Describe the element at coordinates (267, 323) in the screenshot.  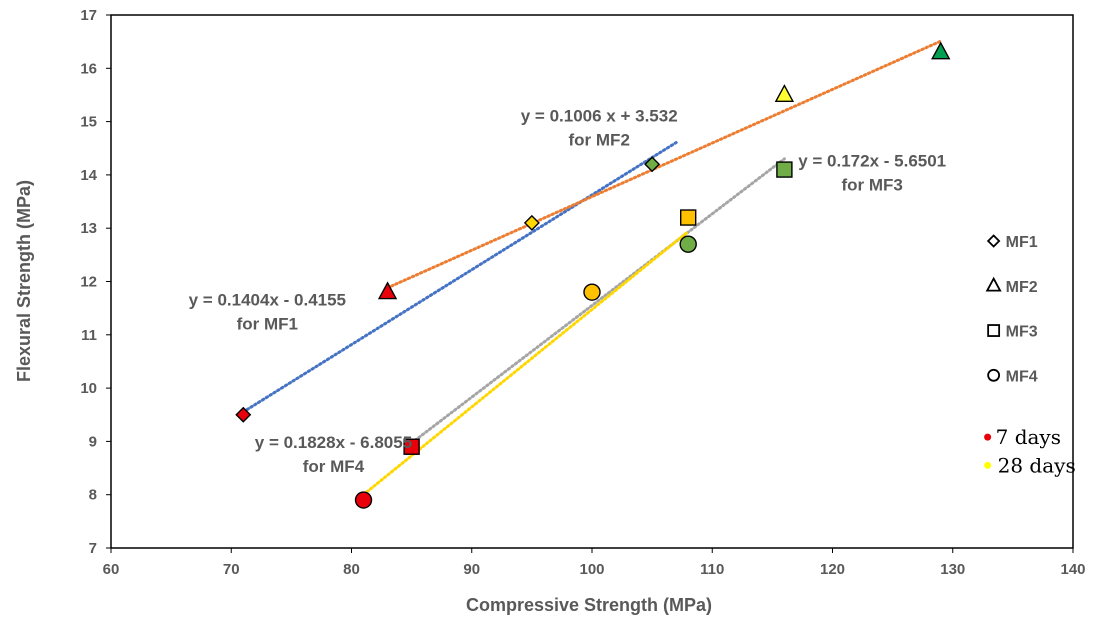
I see `trend-equation-mf1: for MF1` at that location.